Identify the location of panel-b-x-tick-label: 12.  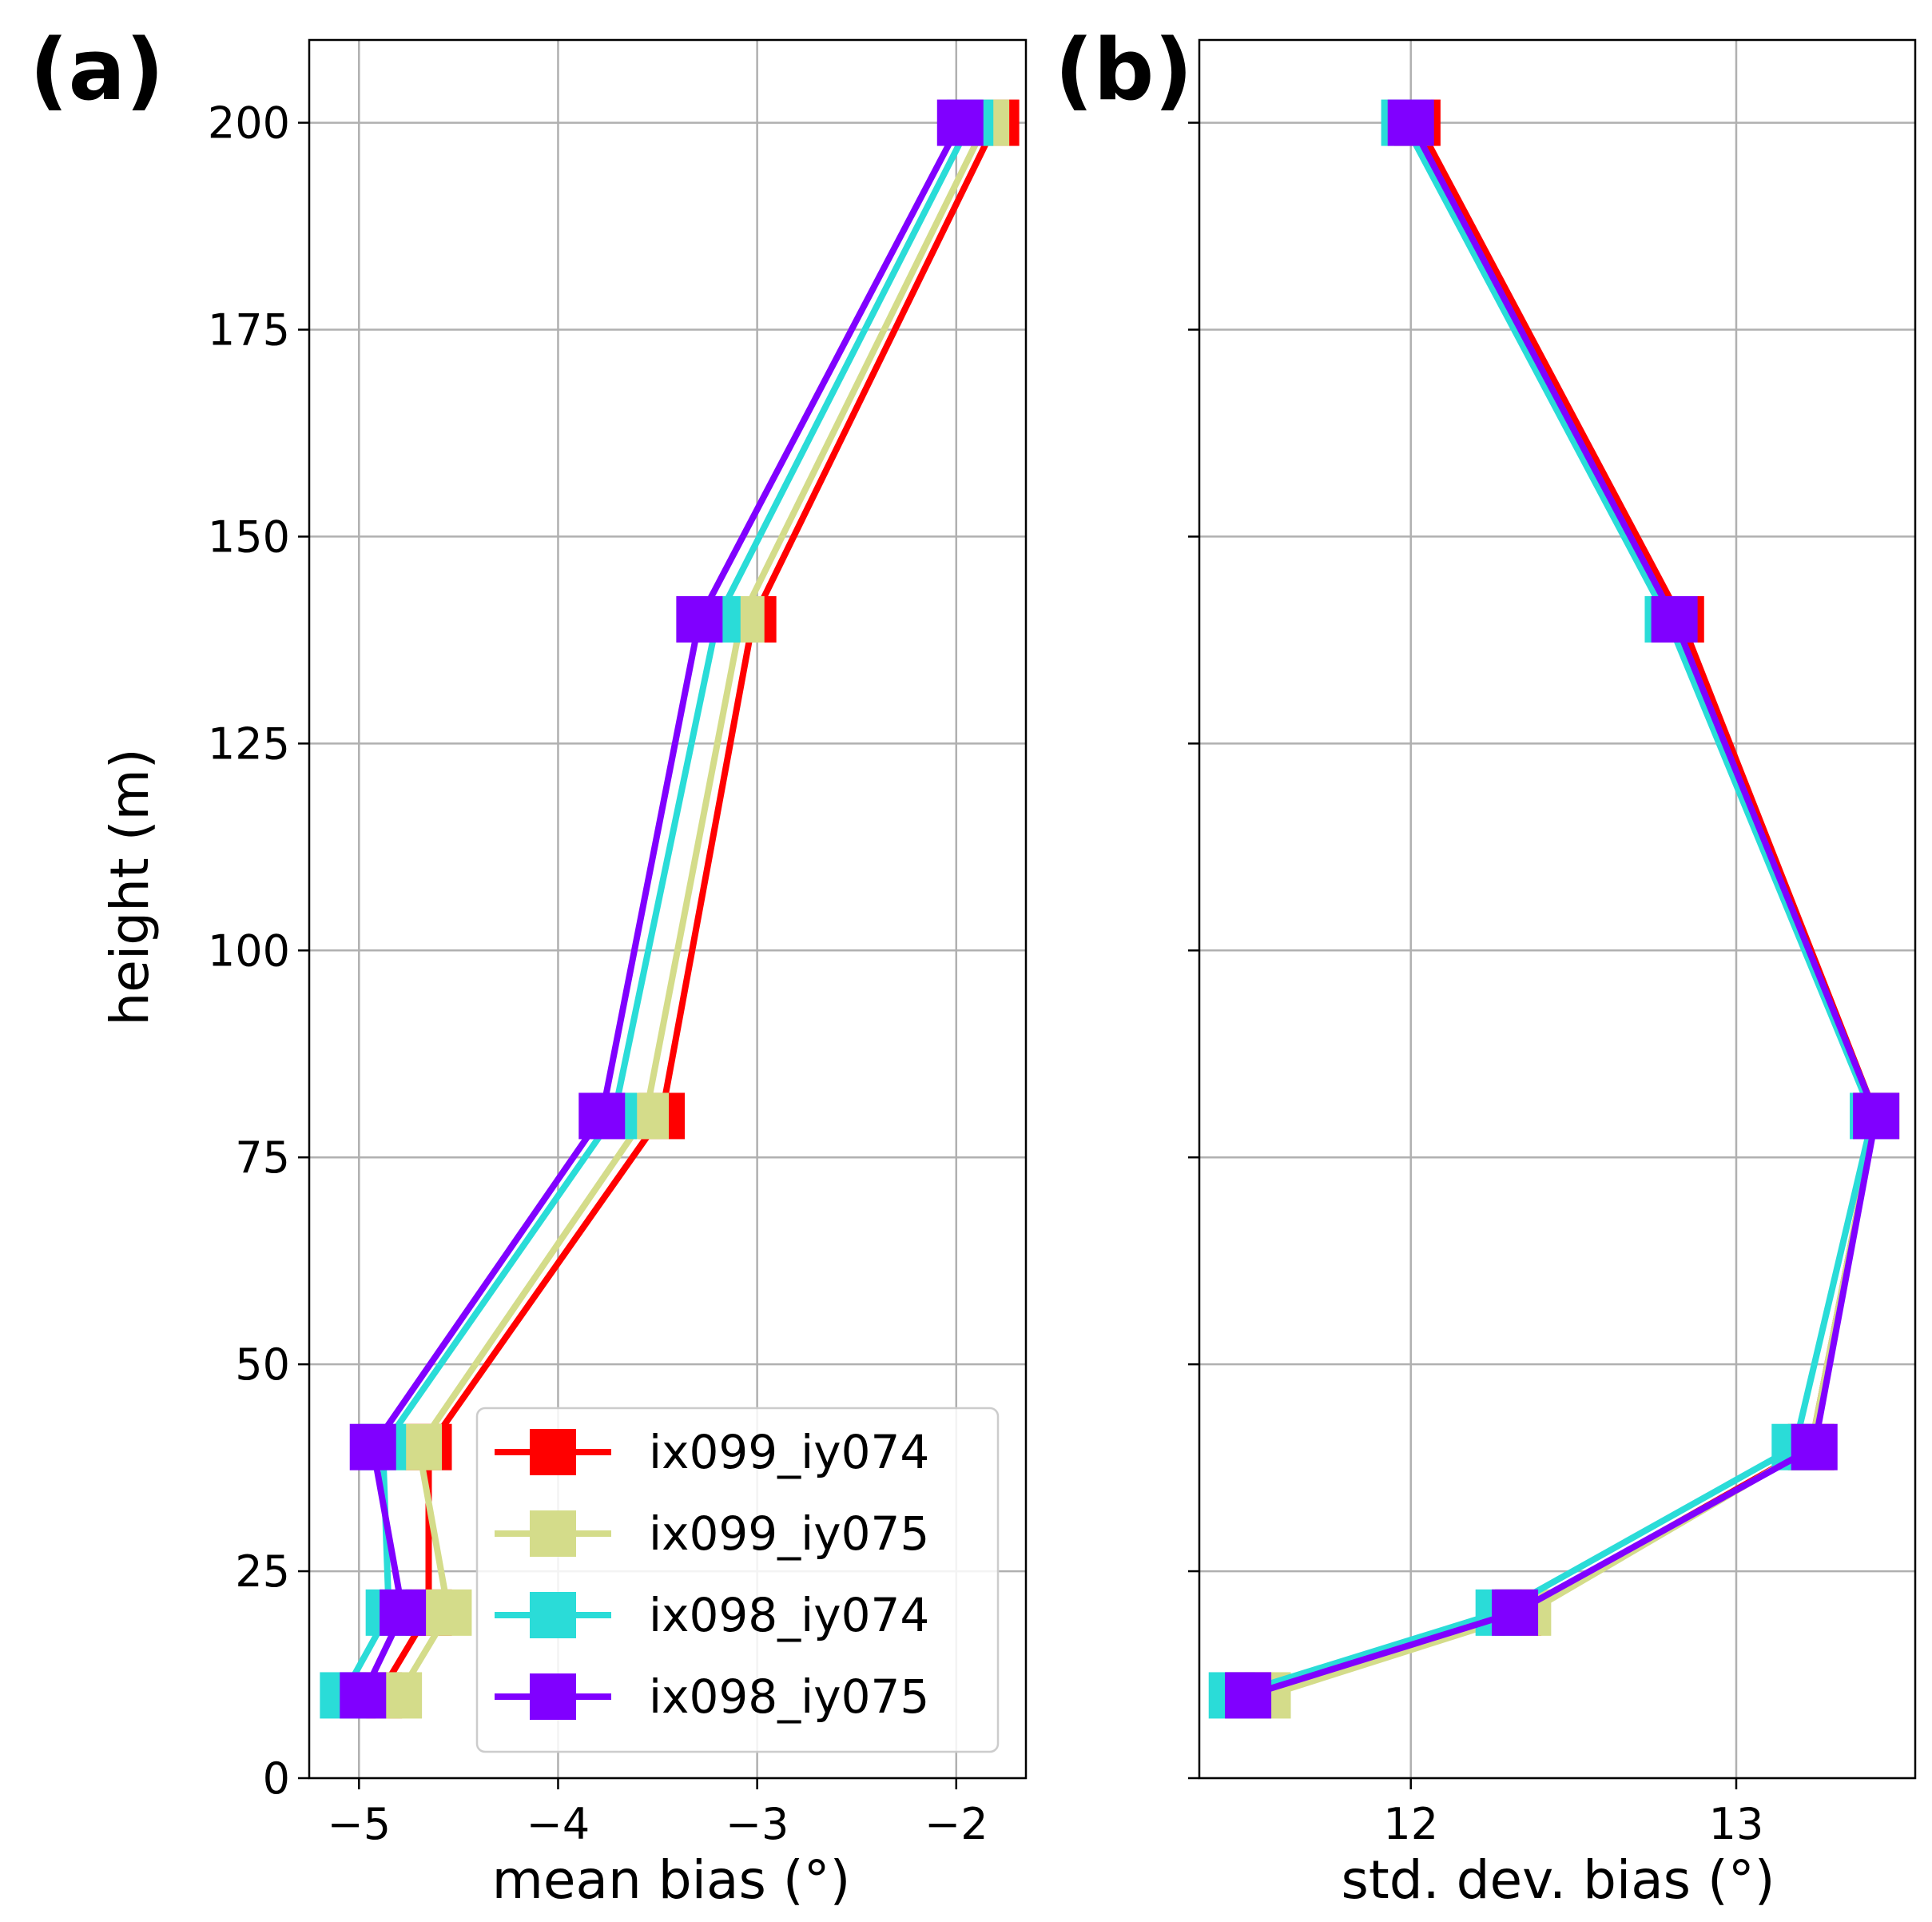
(1410, 1824).